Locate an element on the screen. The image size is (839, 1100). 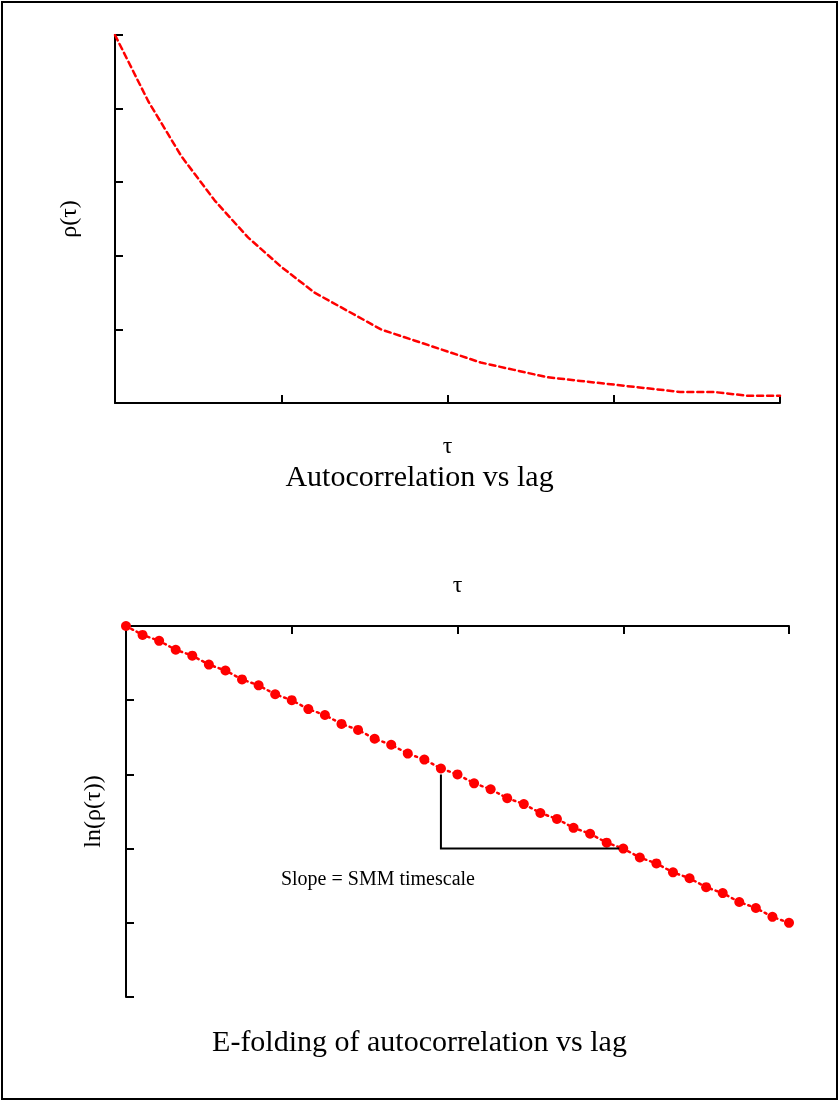
annotation: Slope = SMM timescale is located at coordinates (377, 878).